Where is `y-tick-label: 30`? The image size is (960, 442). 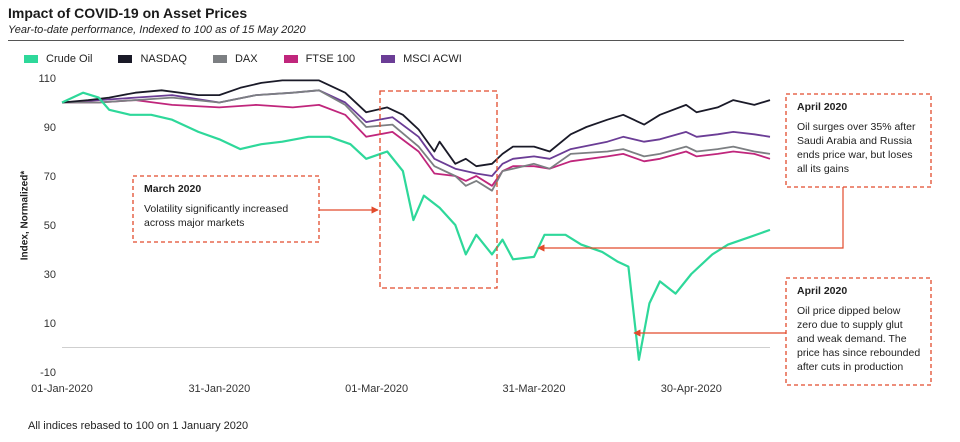 y-tick-label: 30 is located at coordinates (50, 275).